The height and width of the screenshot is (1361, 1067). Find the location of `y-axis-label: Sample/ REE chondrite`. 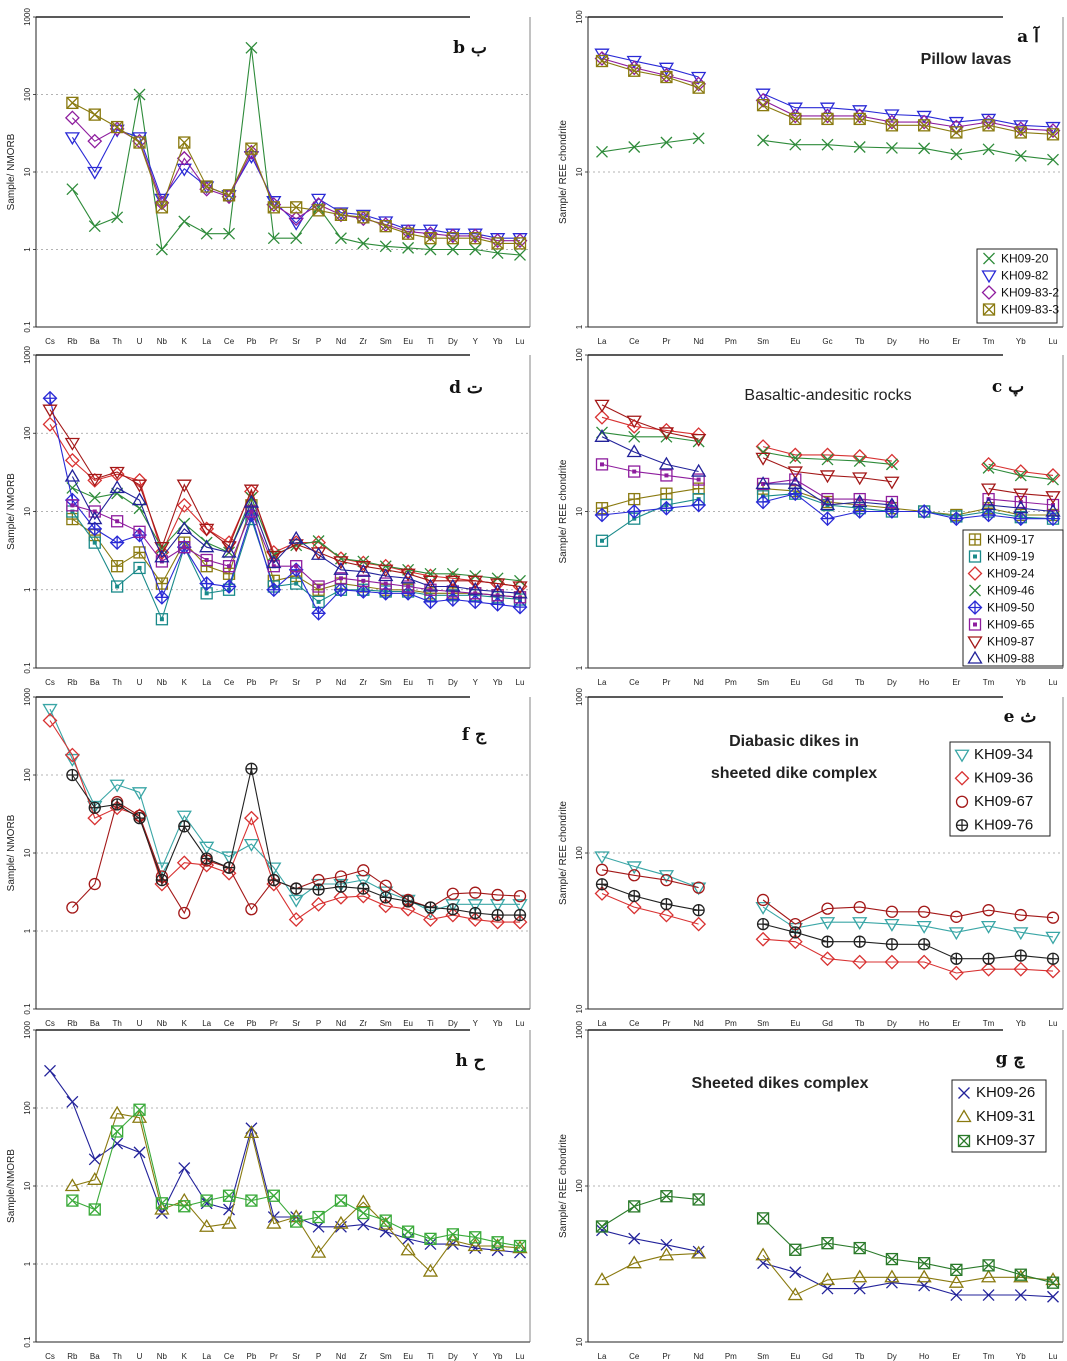

y-axis-label: Sample/ REE chondrite is located at coordinates (563, 853).